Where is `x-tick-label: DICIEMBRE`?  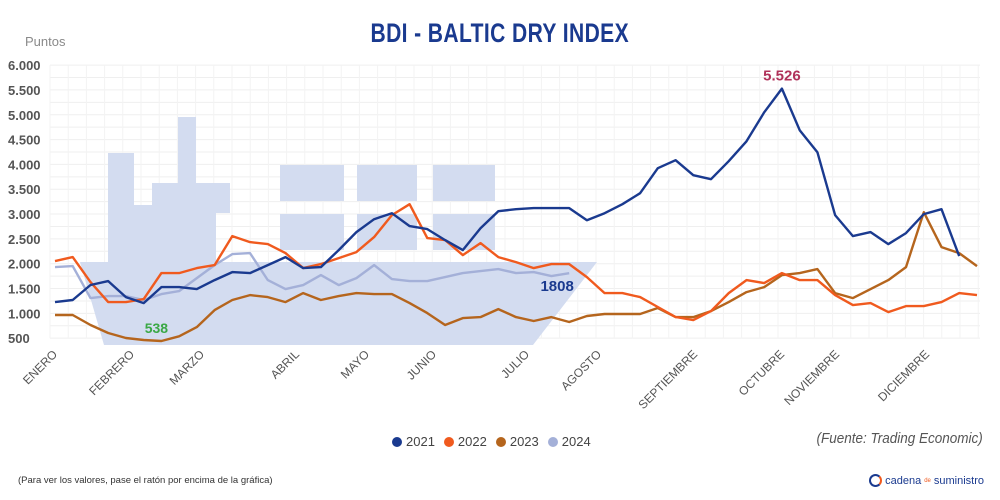 x-tick-label: DICIEMBRE is located at coordinates (903, 375).